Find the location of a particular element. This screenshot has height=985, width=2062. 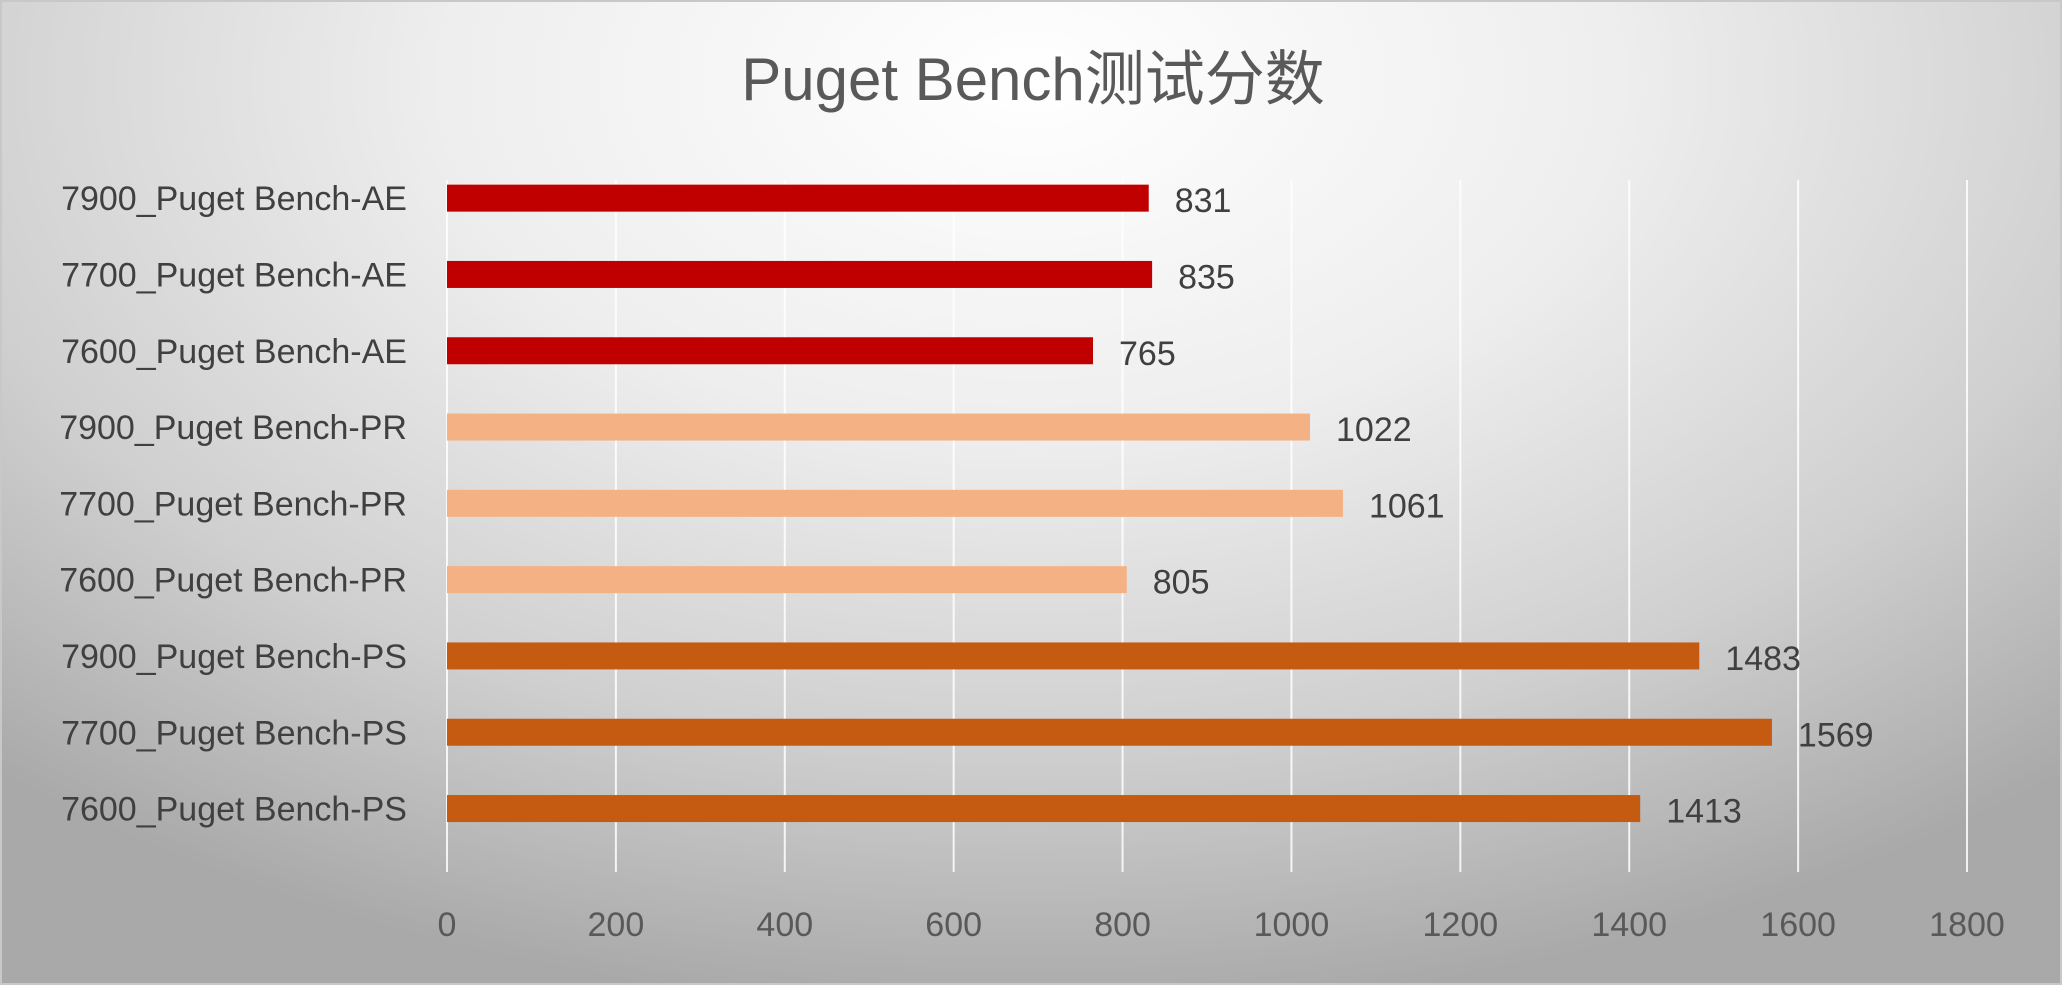

x-tick-label: 1000 is located at coordinates (1292, 925).